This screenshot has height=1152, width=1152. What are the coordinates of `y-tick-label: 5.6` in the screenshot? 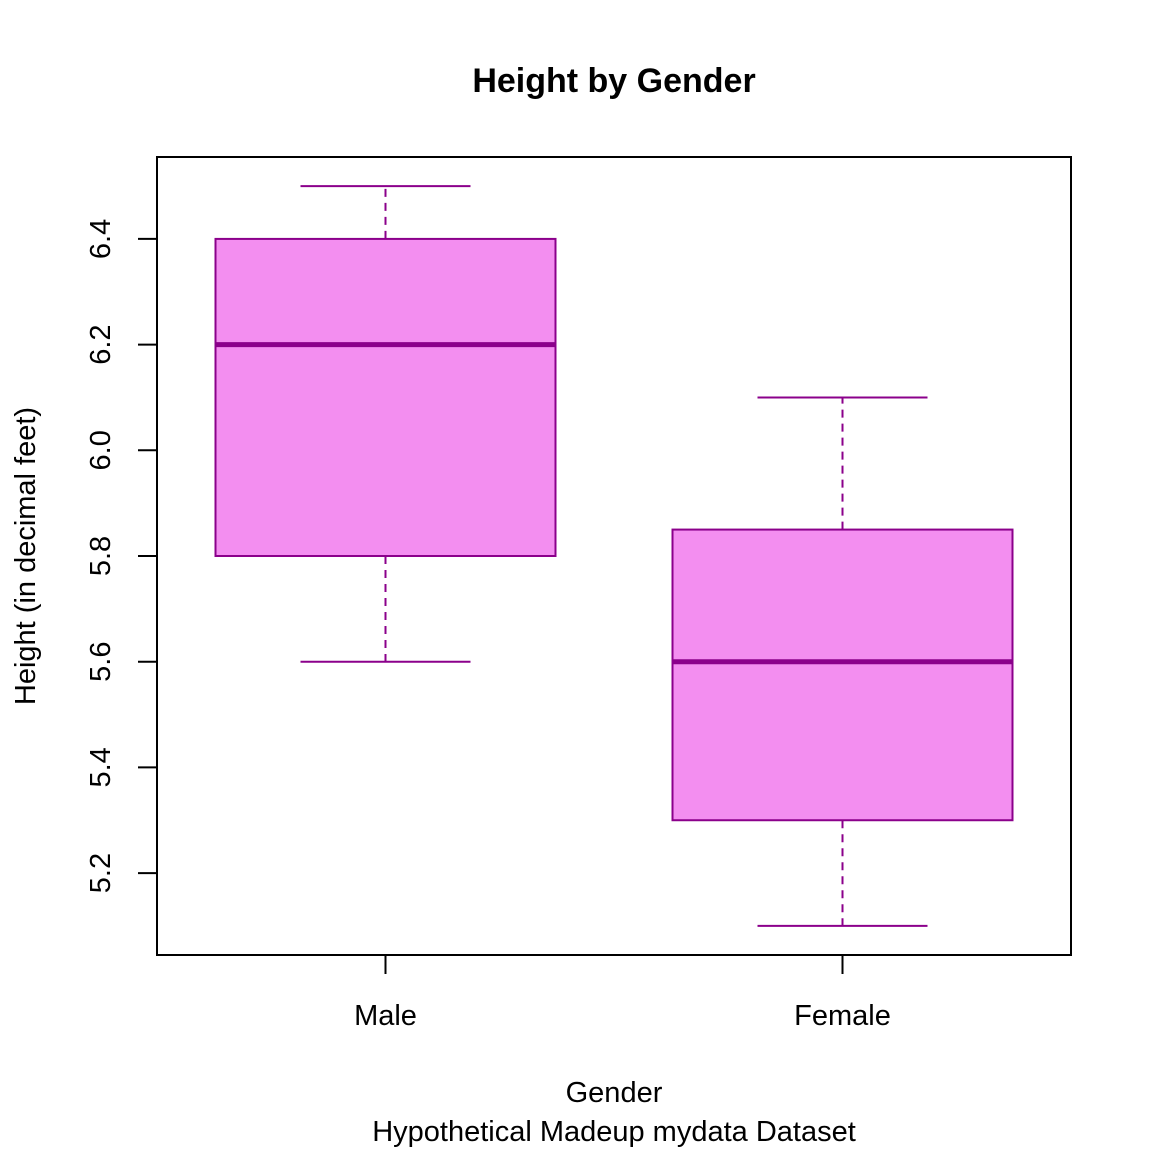 It's located at (101, 662).